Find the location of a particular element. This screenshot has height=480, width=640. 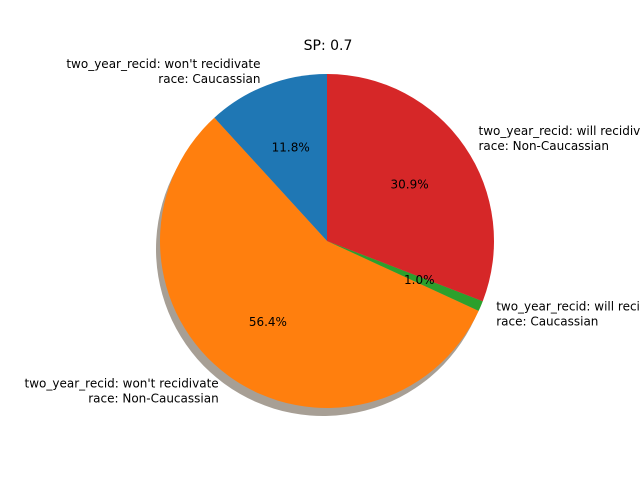

pct-label-3: 30.9% is located at coordinates (410, 184).